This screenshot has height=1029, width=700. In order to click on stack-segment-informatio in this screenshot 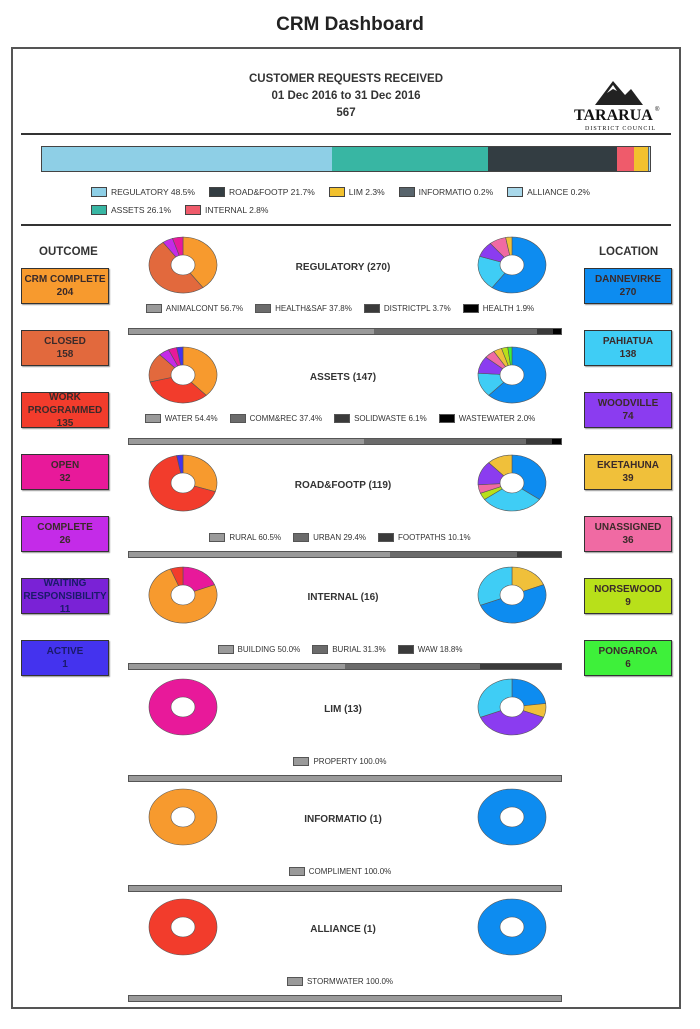, I will do `click(648, 159)`.